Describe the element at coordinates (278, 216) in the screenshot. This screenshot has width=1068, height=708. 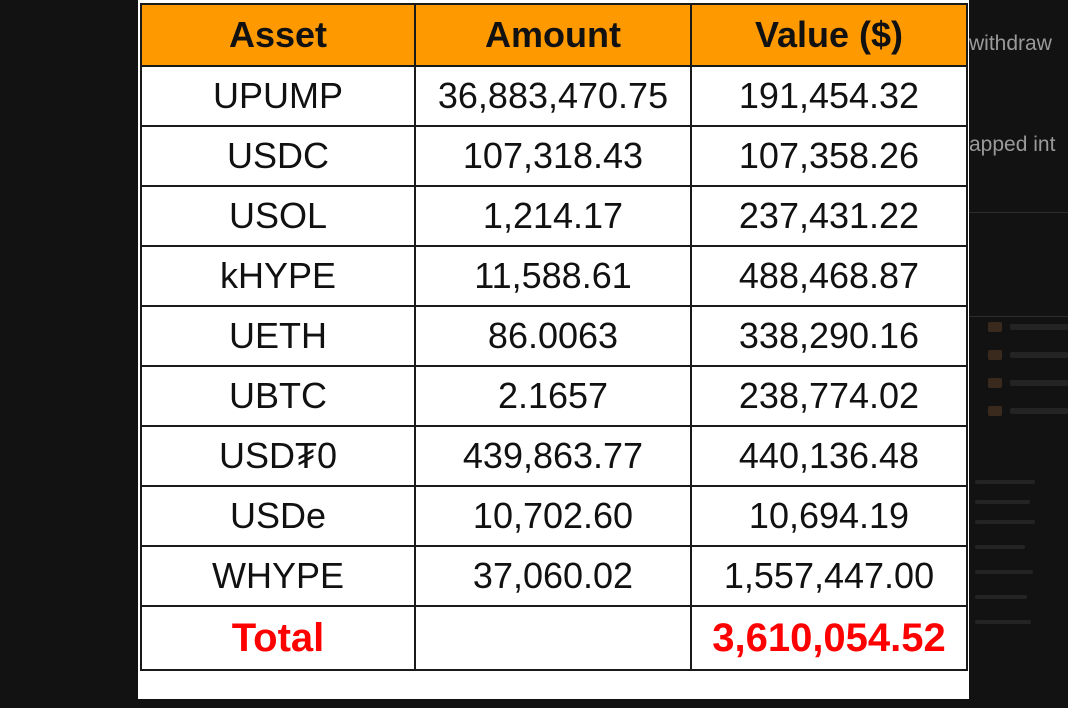
I see `cell-asset: USOL` at that location.